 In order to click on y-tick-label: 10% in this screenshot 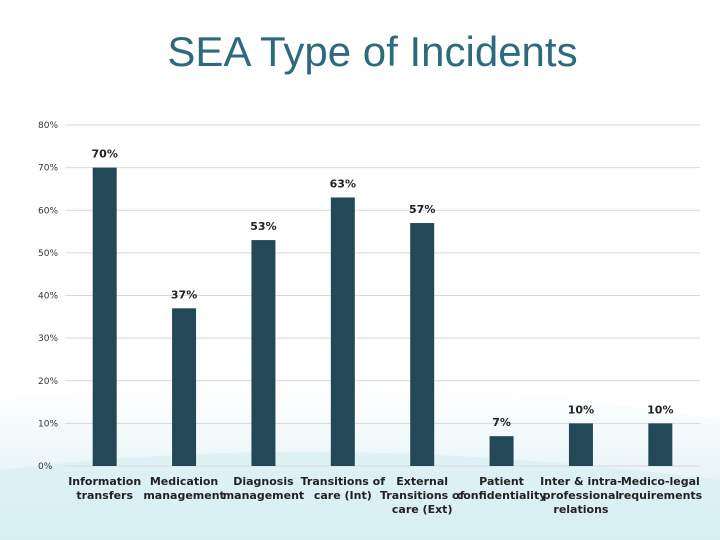, I will do `click(48, 424)`.